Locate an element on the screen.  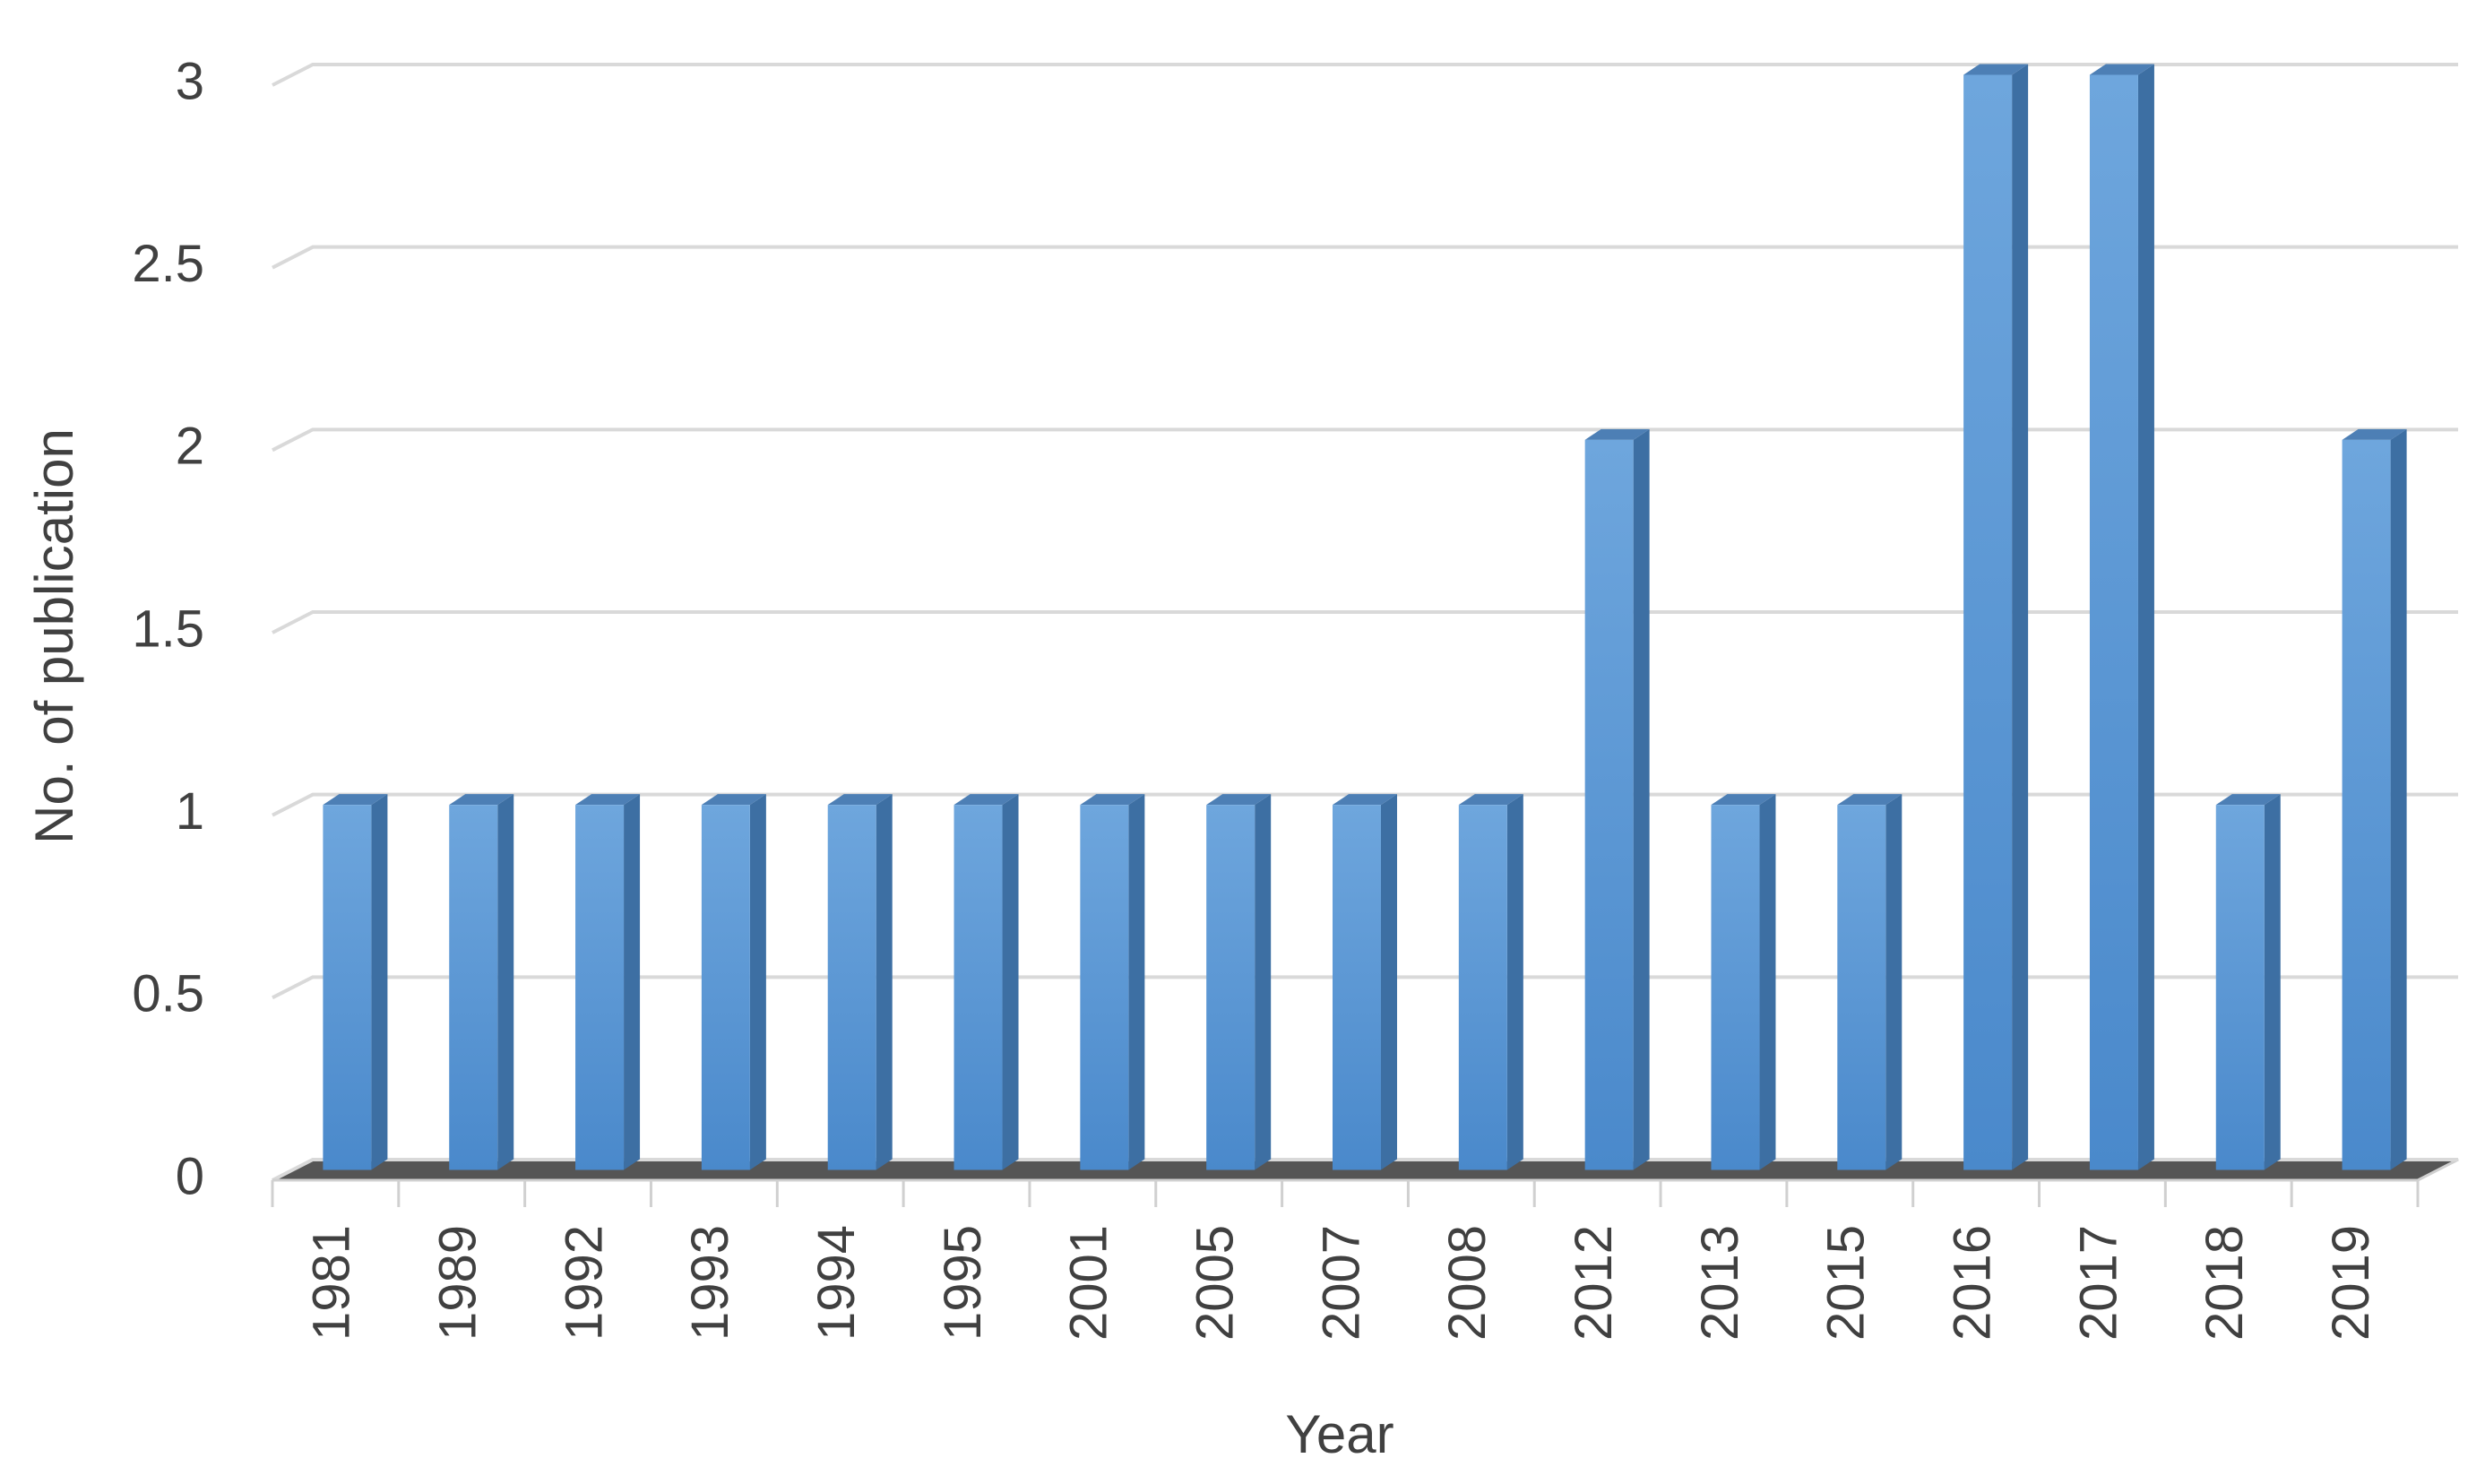
x-tick-label: 2013 is located at coordinates (1720, 1283).